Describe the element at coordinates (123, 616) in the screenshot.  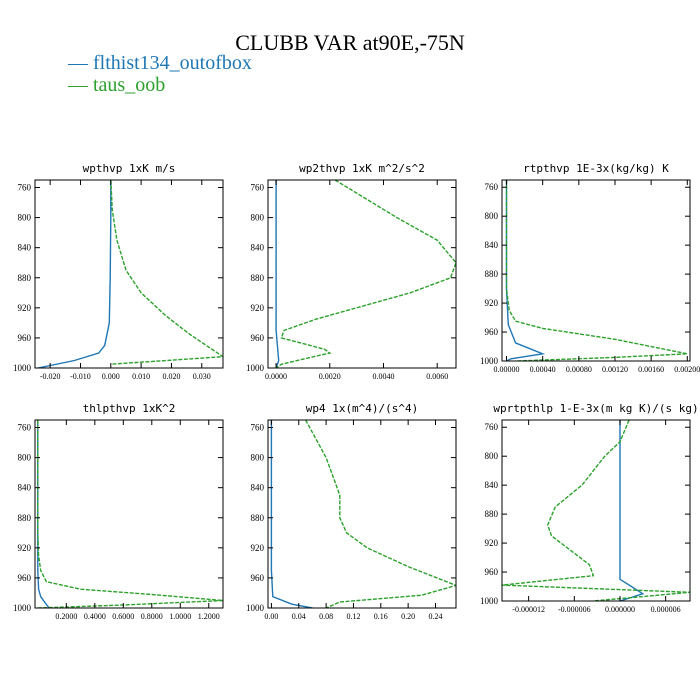
I see `x-tick-label: 0.6000` at that location.